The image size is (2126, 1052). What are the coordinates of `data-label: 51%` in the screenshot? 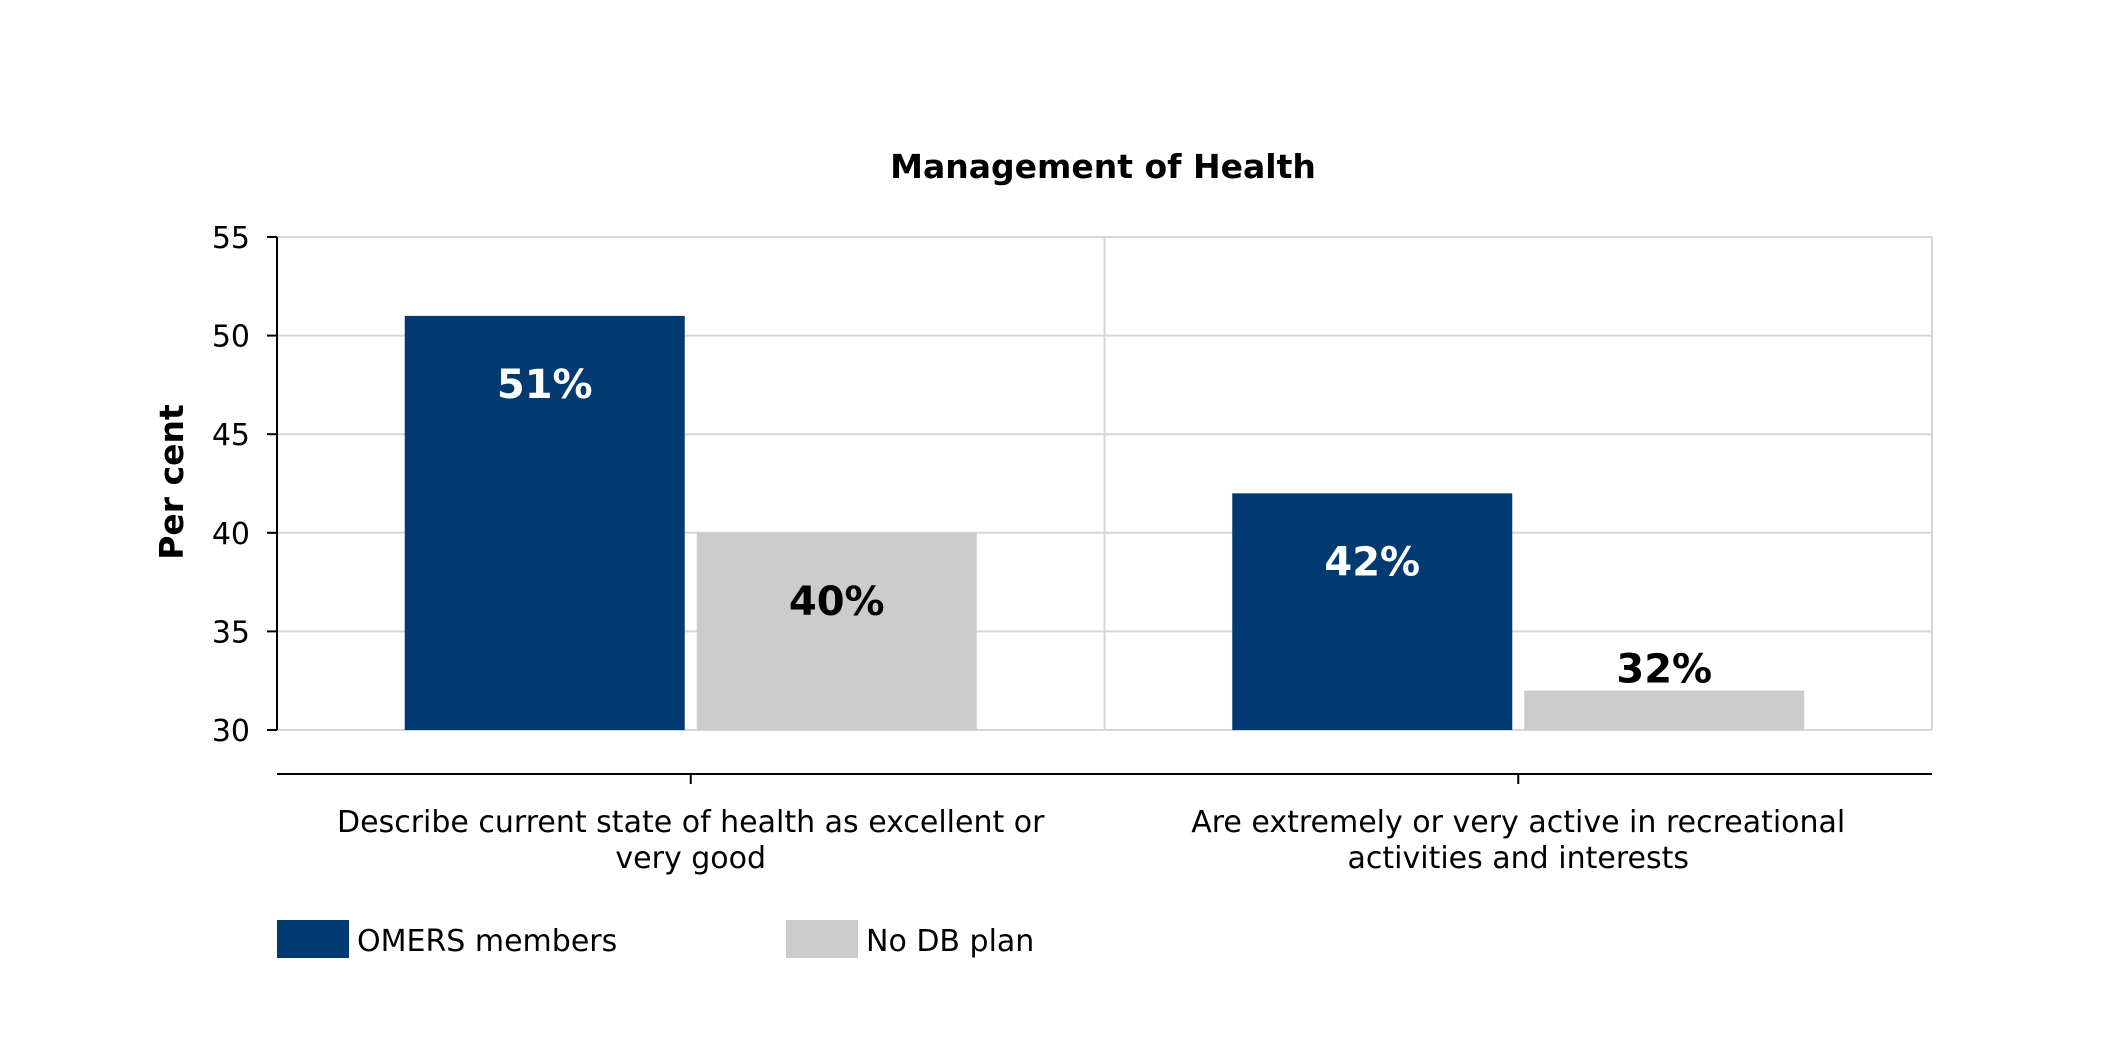 It's located at (545, 385).